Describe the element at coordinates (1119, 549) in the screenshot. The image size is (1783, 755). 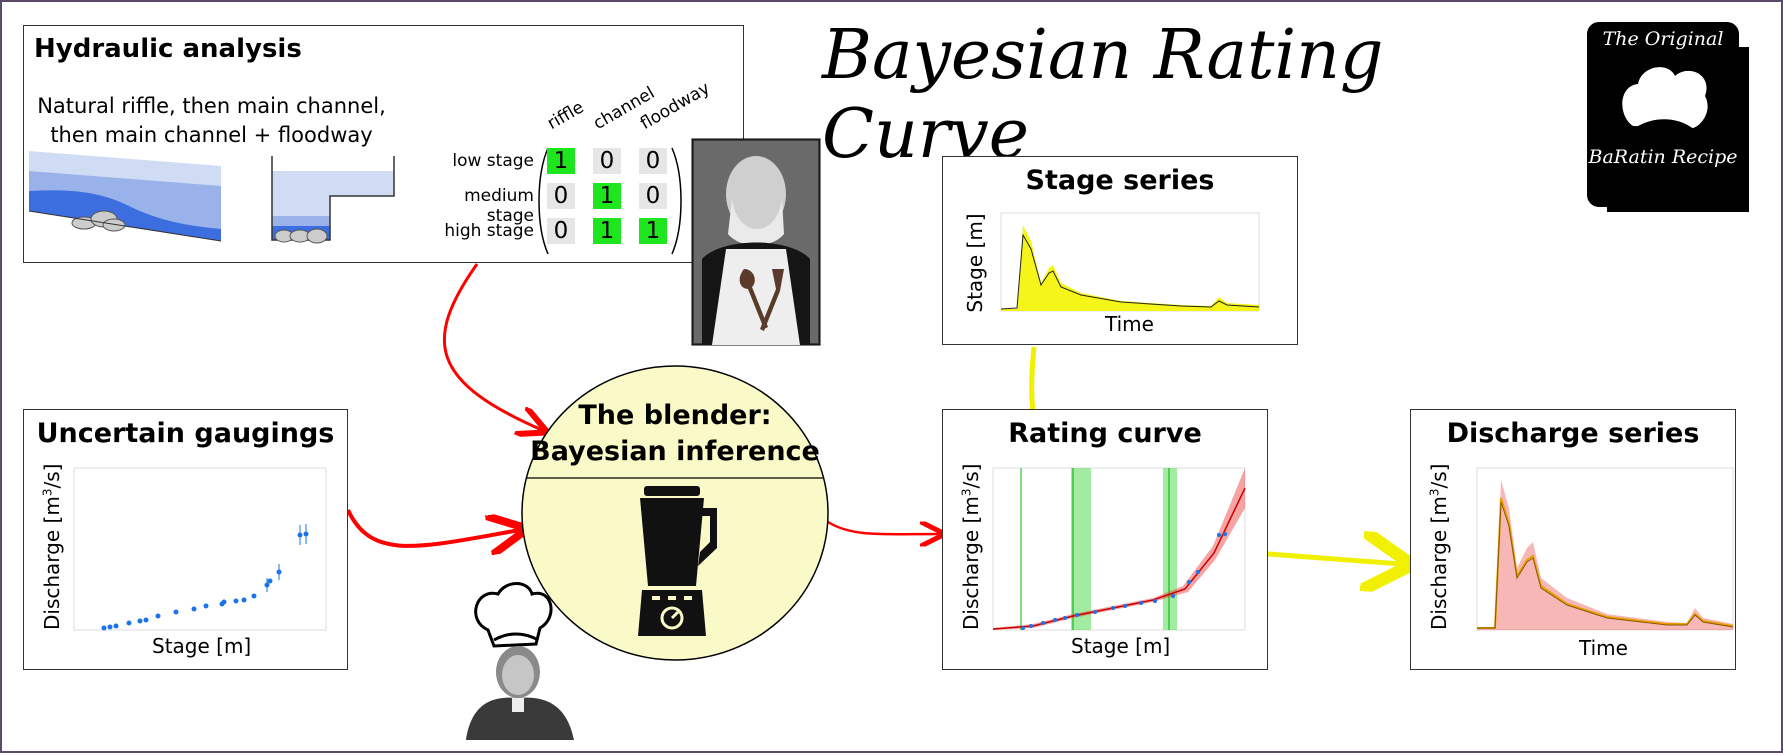
I see `rating-curve-plot` at that location.